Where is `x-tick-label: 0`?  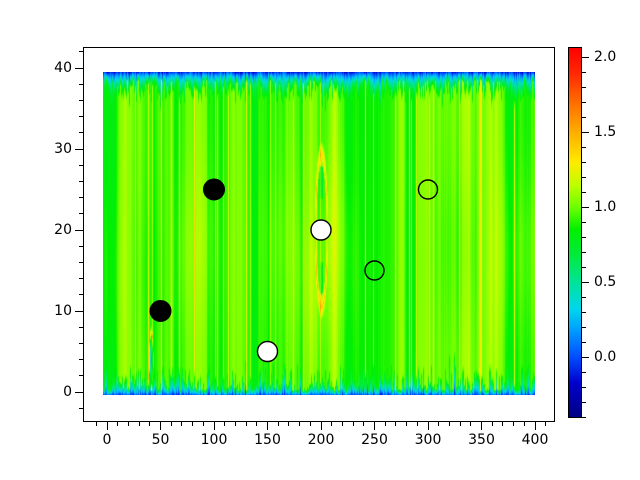
x-tick-label: 0 is located at coordinates (107, 440).